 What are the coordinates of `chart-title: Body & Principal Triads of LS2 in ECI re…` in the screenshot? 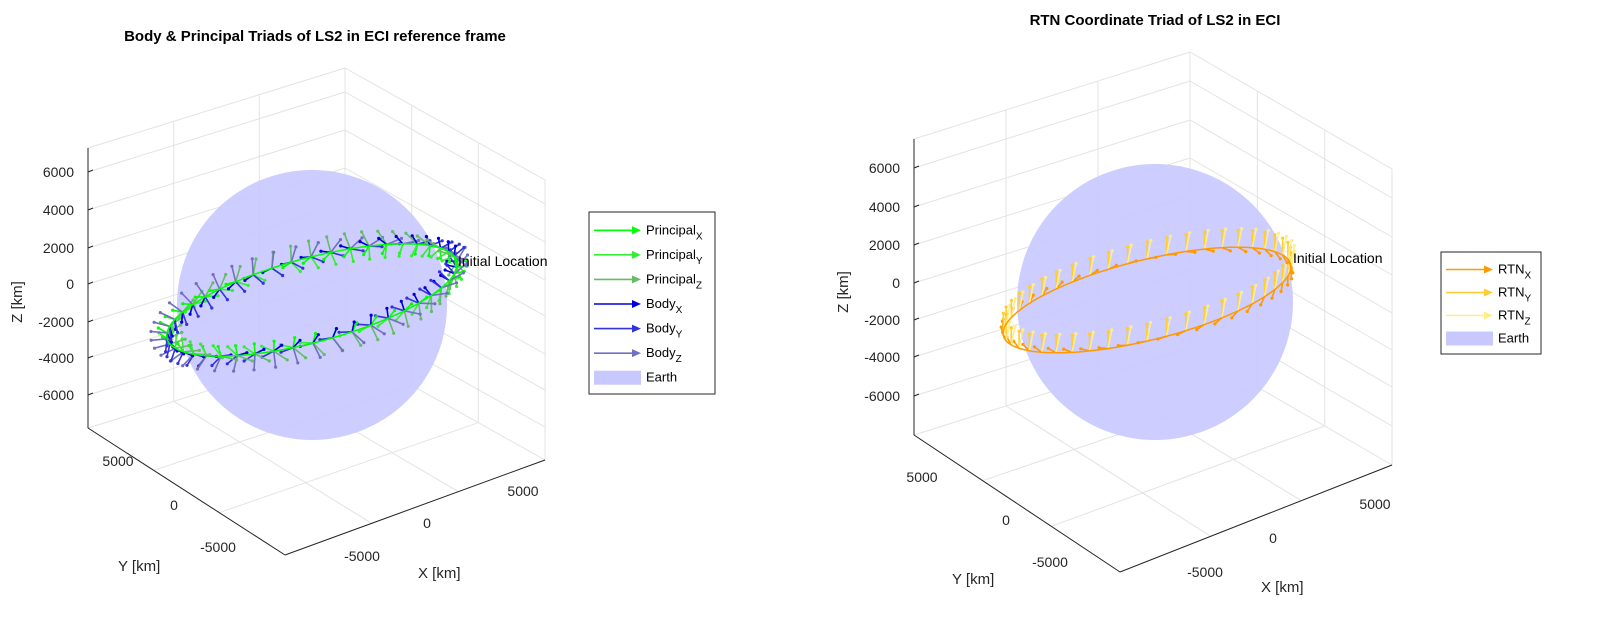 It's located at (315, 36).